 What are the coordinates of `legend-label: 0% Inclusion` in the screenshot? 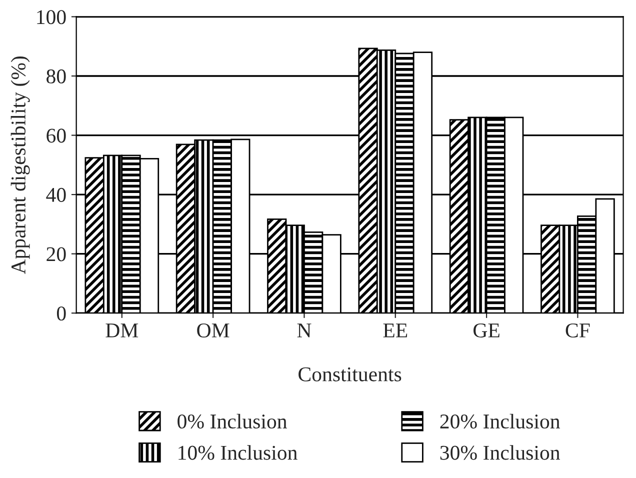 It's located at (232, 421).